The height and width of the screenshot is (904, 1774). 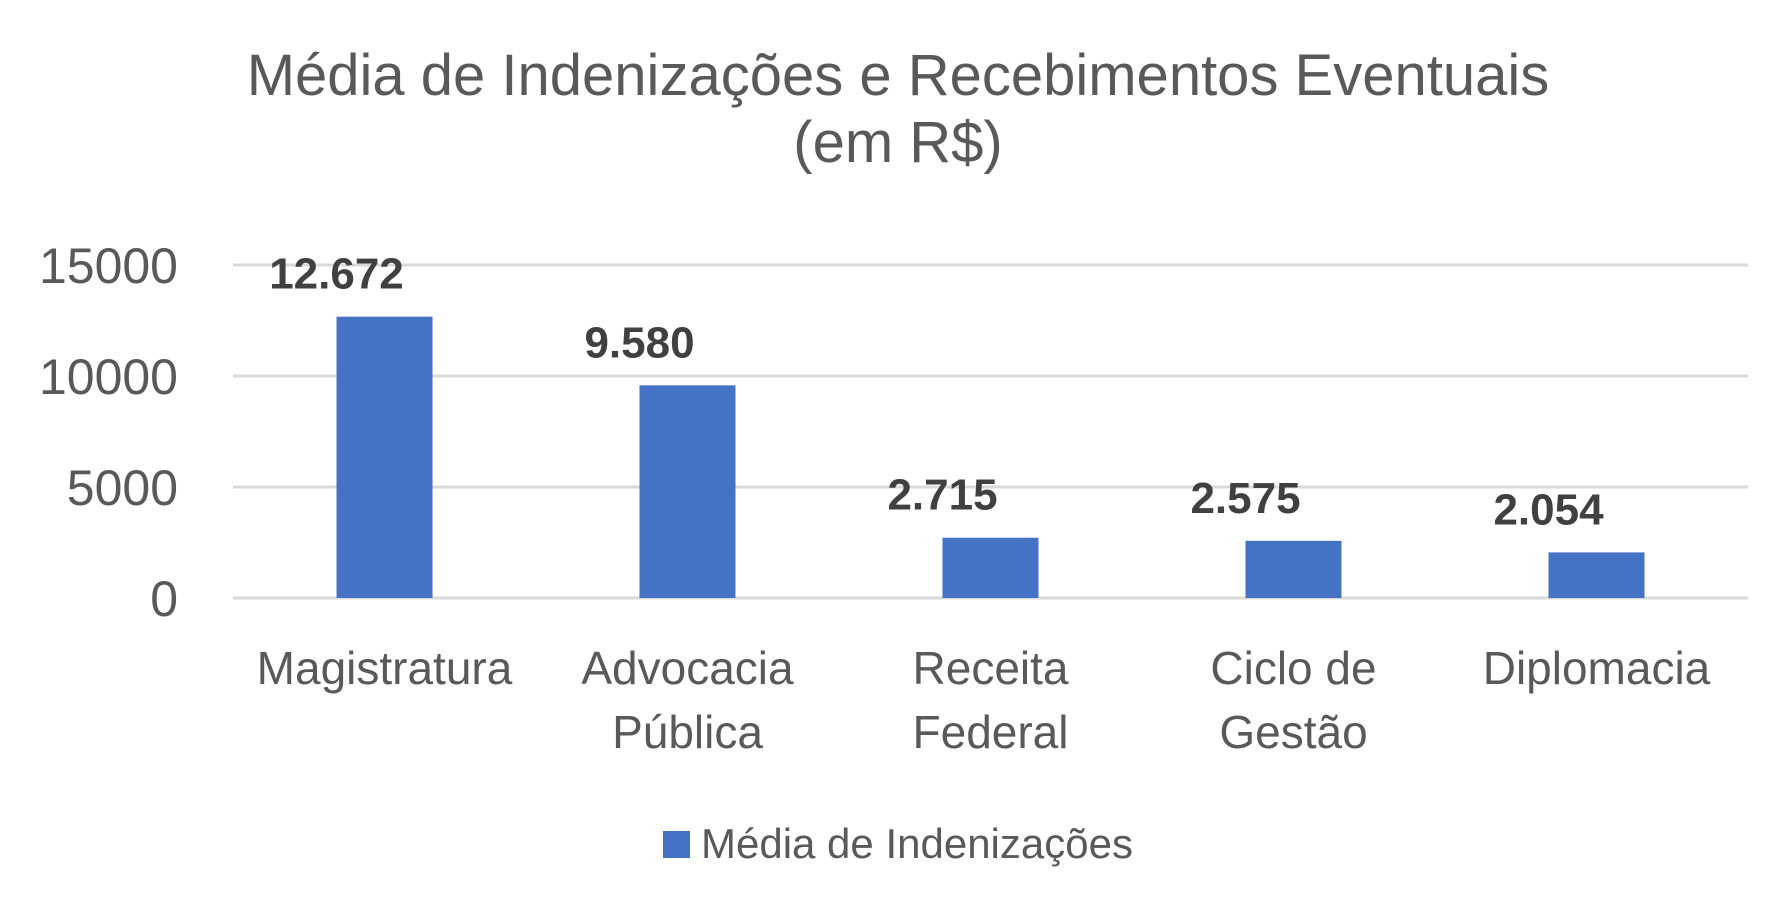 I want to click on category-label-4-0: Diplomacia, so click(x=1597, y=668).